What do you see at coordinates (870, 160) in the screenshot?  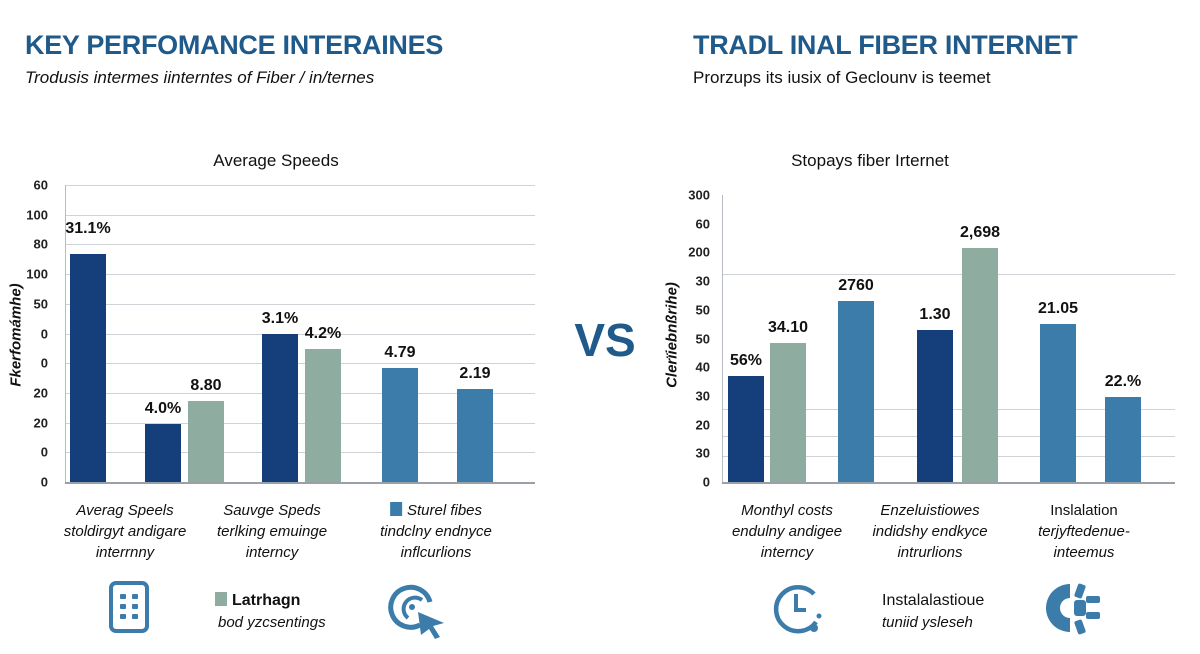 I see `right-chart-title: Stopays fiber Irternet` at bounding box center [870, 160].